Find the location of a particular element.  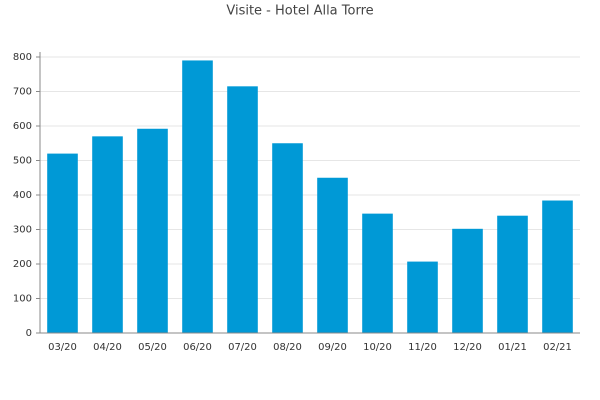

x-tick-label: 05/20 is located at coordinates (152, 347).